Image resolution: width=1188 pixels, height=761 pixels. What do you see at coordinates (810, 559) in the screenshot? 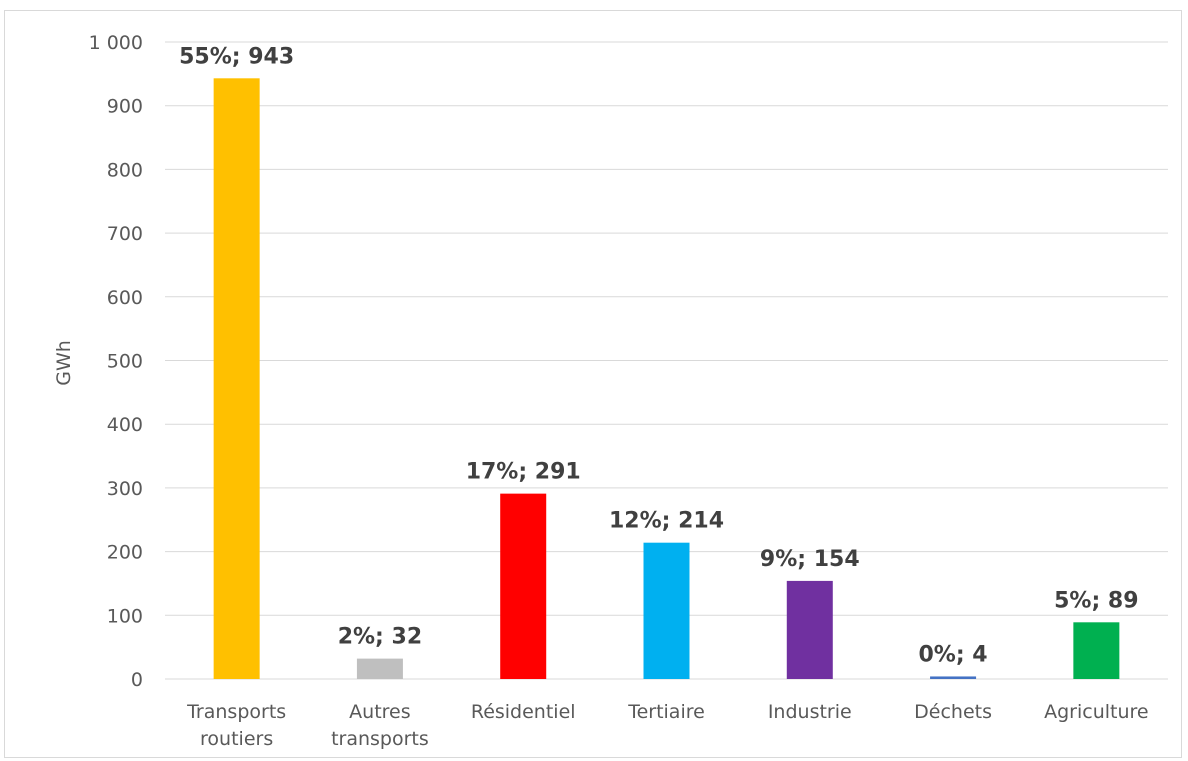
I see `data-label: 9%; 154` at bounding box center [810, 559].